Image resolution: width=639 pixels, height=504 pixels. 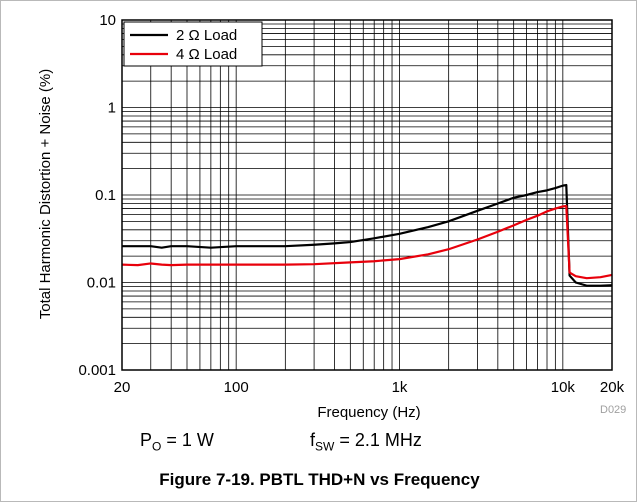 What do you see at coordinates (101, 283) in the screenshot?
I see `y-tick-label: 0.01` at bounding box center [101, 283].